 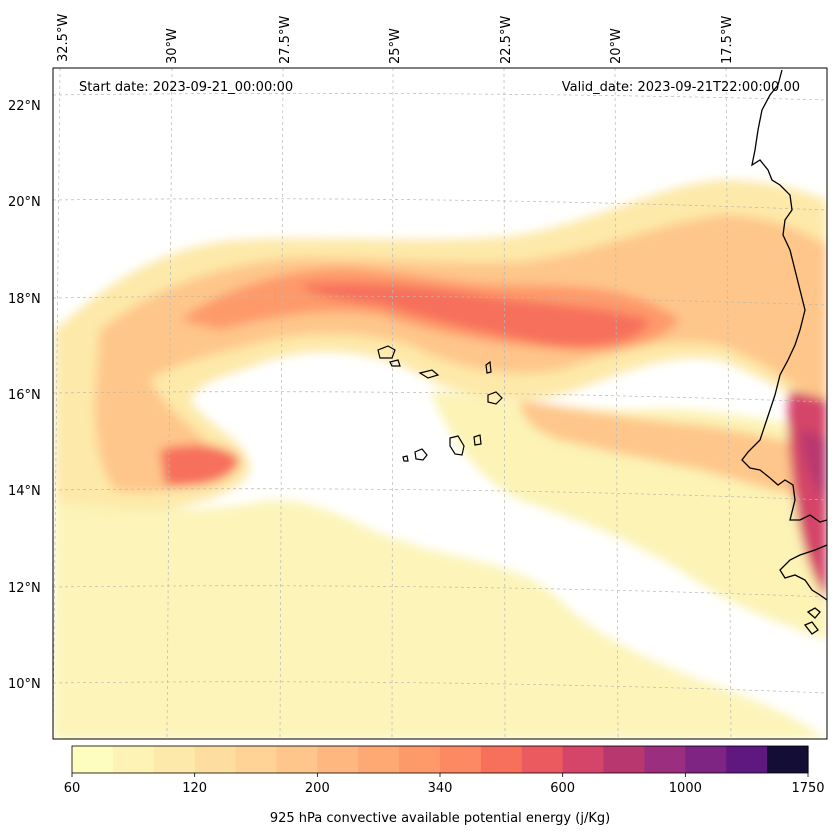 What do you see at coordinates (317, 788) in the screenshot?
I see `colorbar-tick-label: 200` at bounding box center [317, 788].